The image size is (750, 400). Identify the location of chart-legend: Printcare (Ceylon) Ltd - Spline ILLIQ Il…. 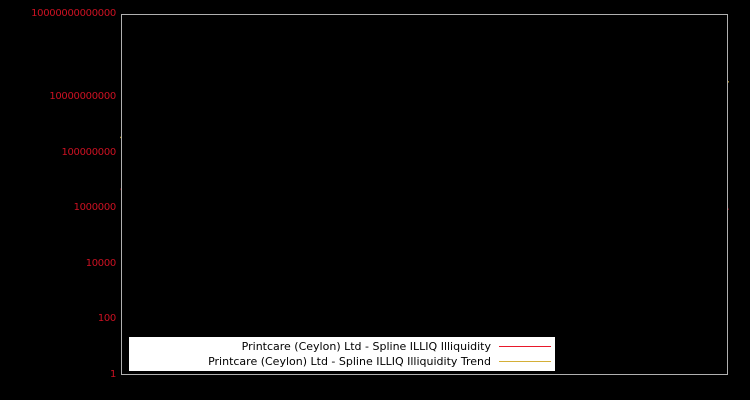
(342, 354).